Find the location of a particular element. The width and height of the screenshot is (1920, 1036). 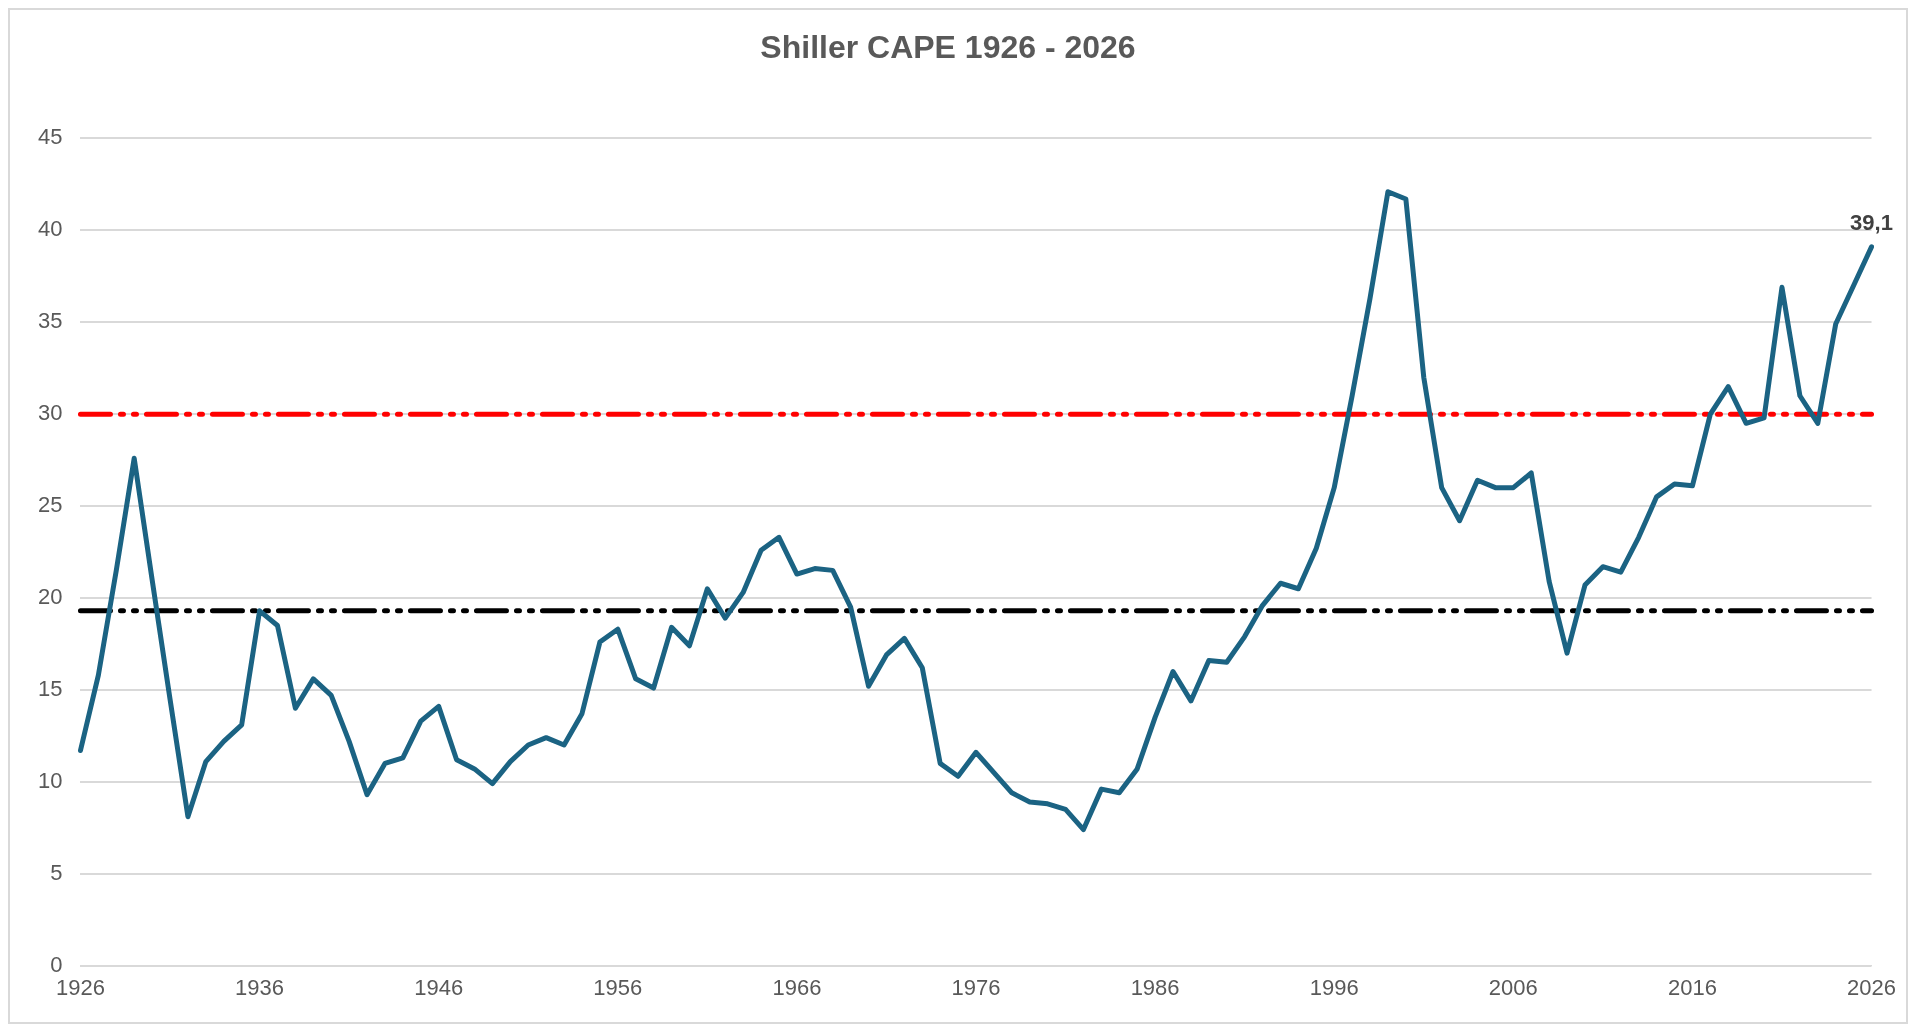

x-tick-label: 1946 is located at coordinates (439, 987).